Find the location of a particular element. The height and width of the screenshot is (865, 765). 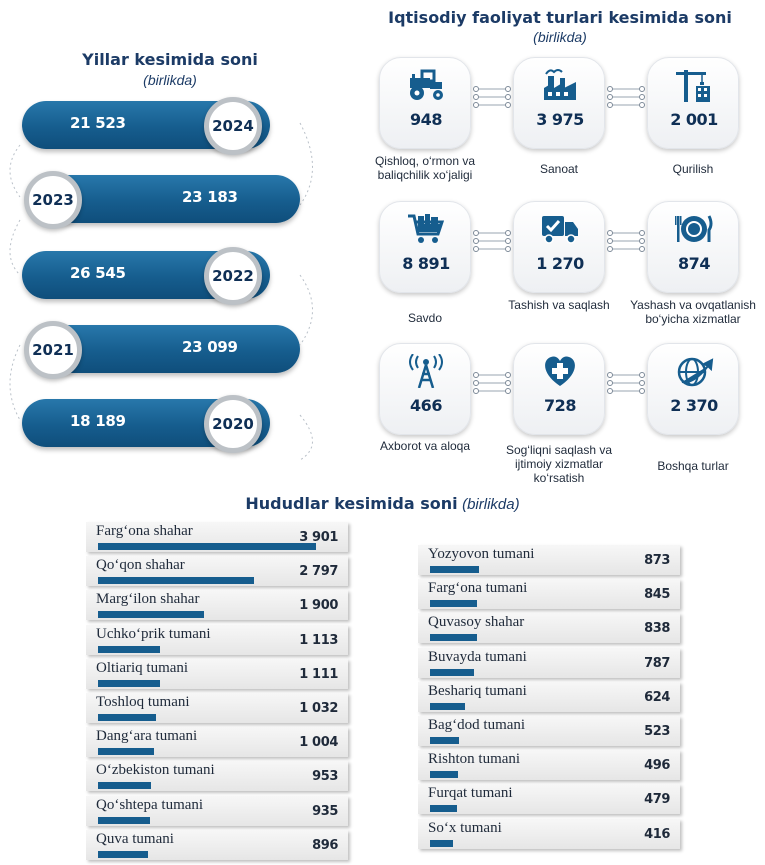

year-value: 26 545 is located at coordinates (98, 273).